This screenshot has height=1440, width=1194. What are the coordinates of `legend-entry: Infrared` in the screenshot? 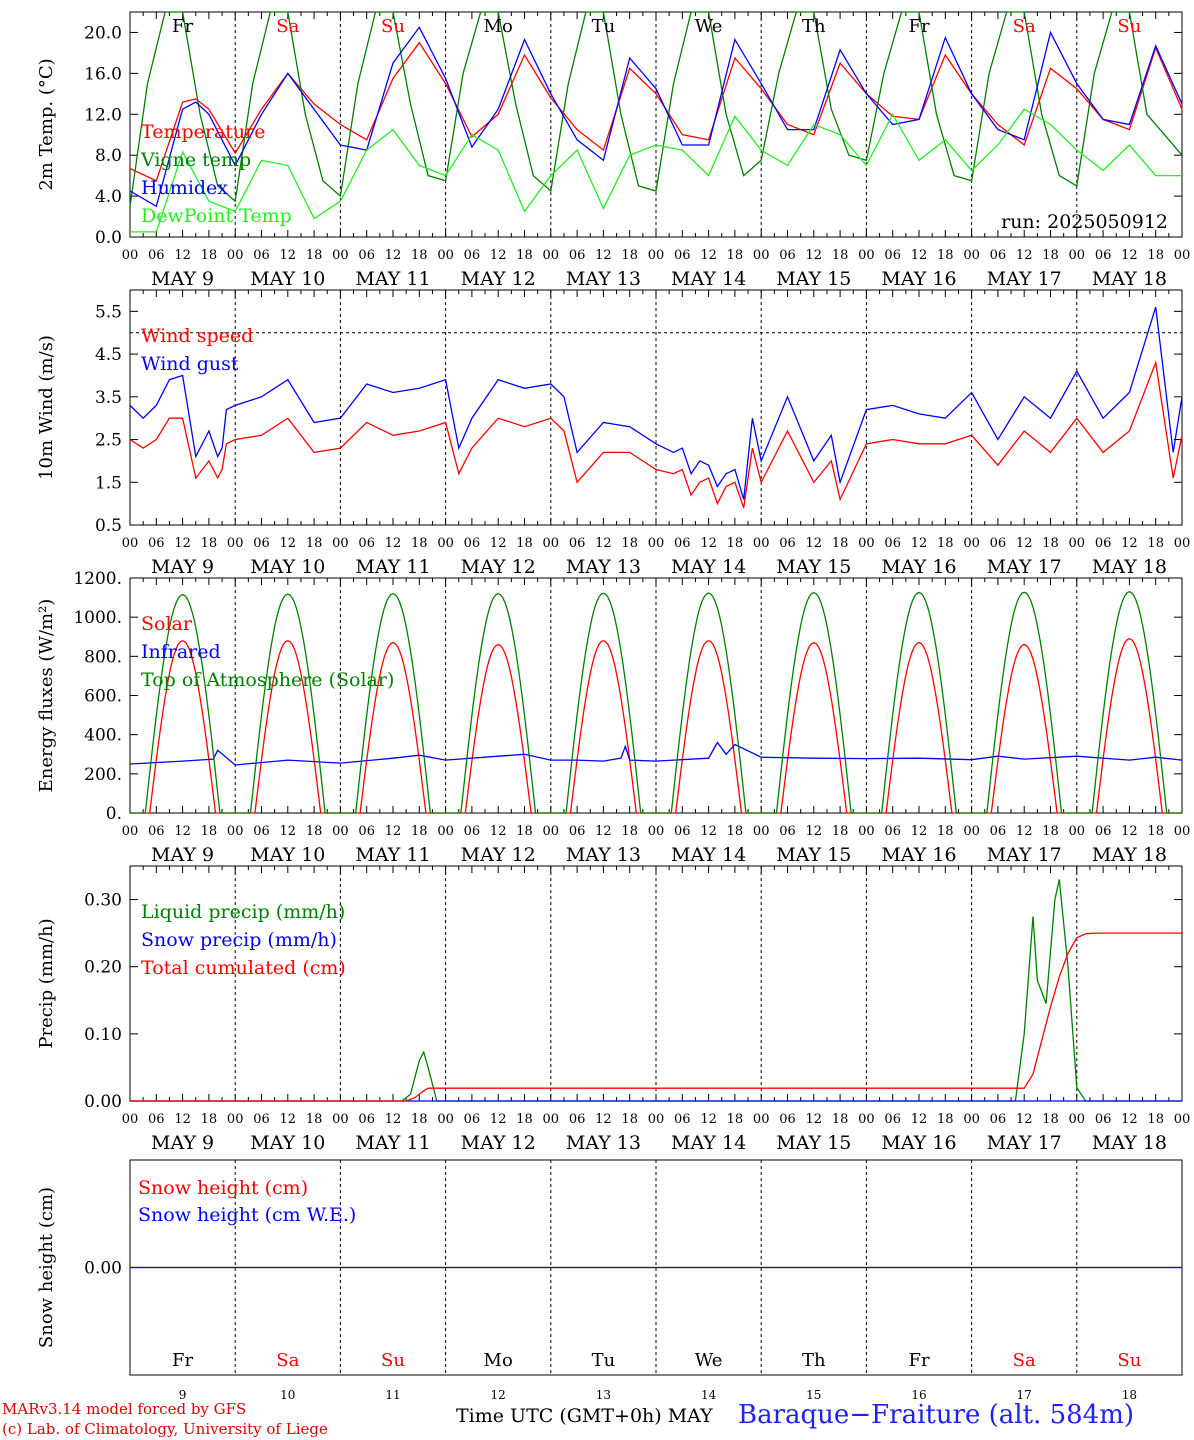 It's located at (181, 652).